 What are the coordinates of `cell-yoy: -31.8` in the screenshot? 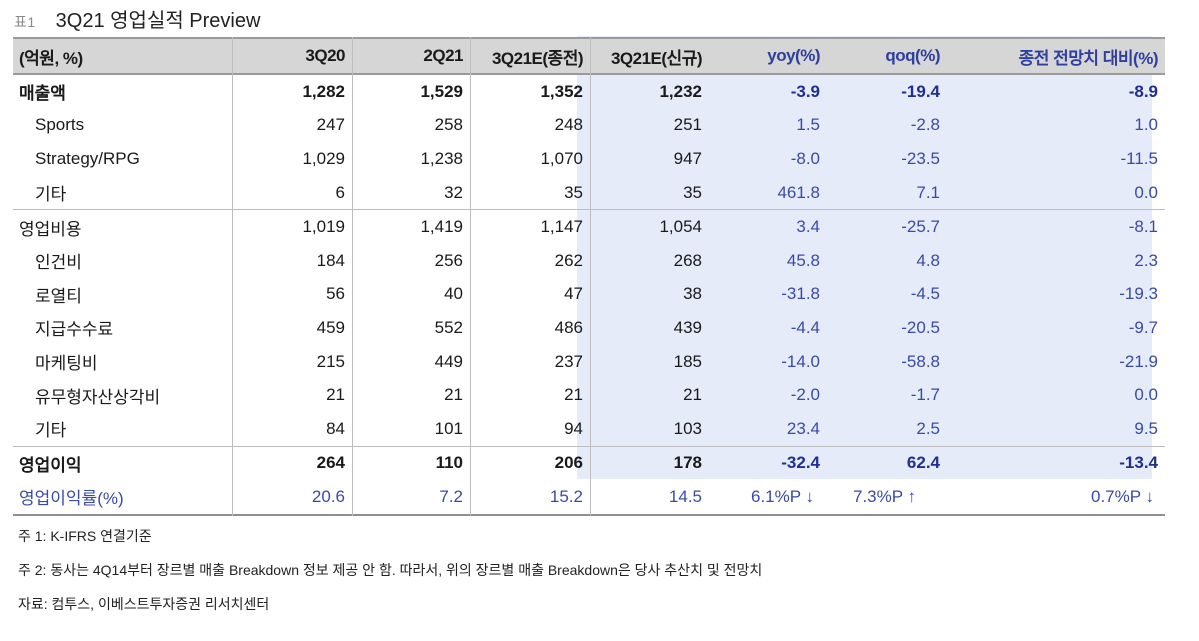 It's located at (800, 294).